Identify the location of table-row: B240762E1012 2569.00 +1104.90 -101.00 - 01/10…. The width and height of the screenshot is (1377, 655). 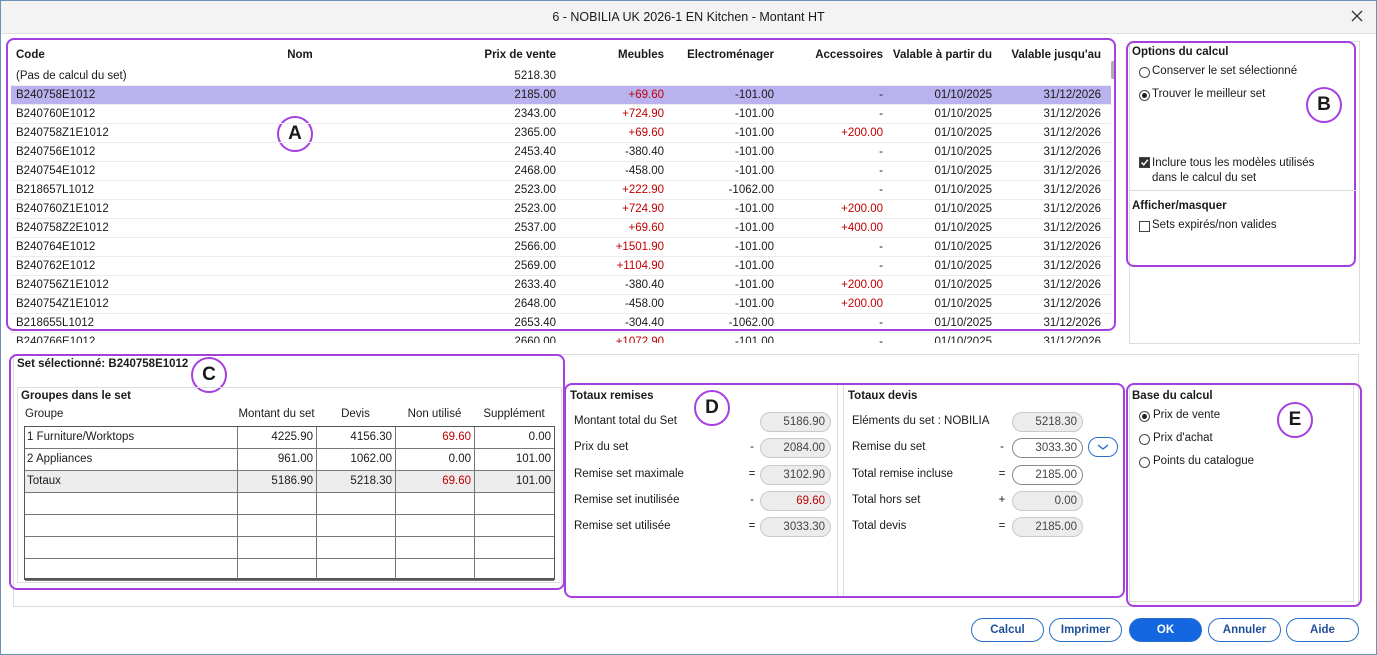
(561, 266).